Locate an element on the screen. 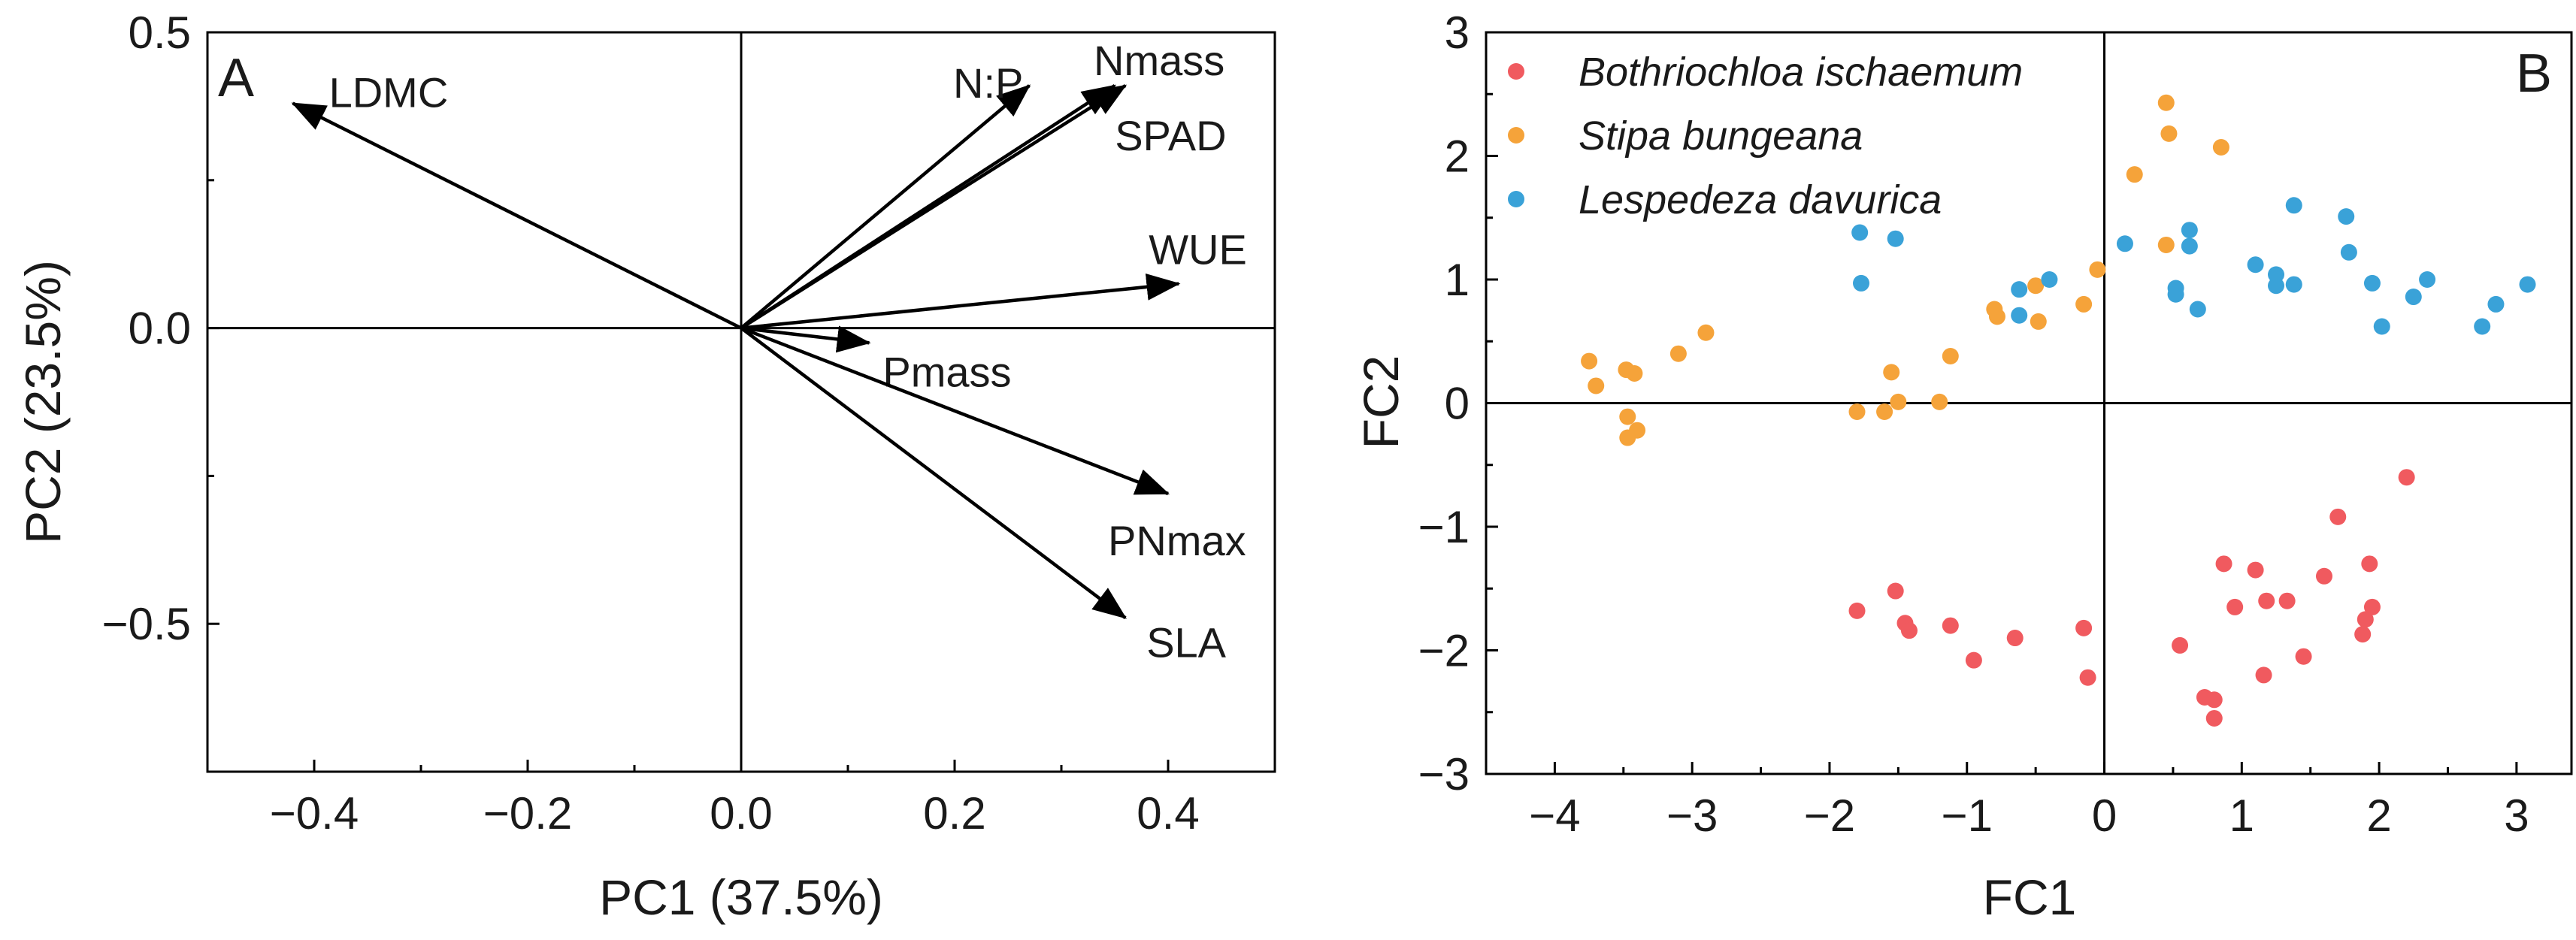  panel-b-x-tick-label: 2 is located at coordinates (2378, 815).